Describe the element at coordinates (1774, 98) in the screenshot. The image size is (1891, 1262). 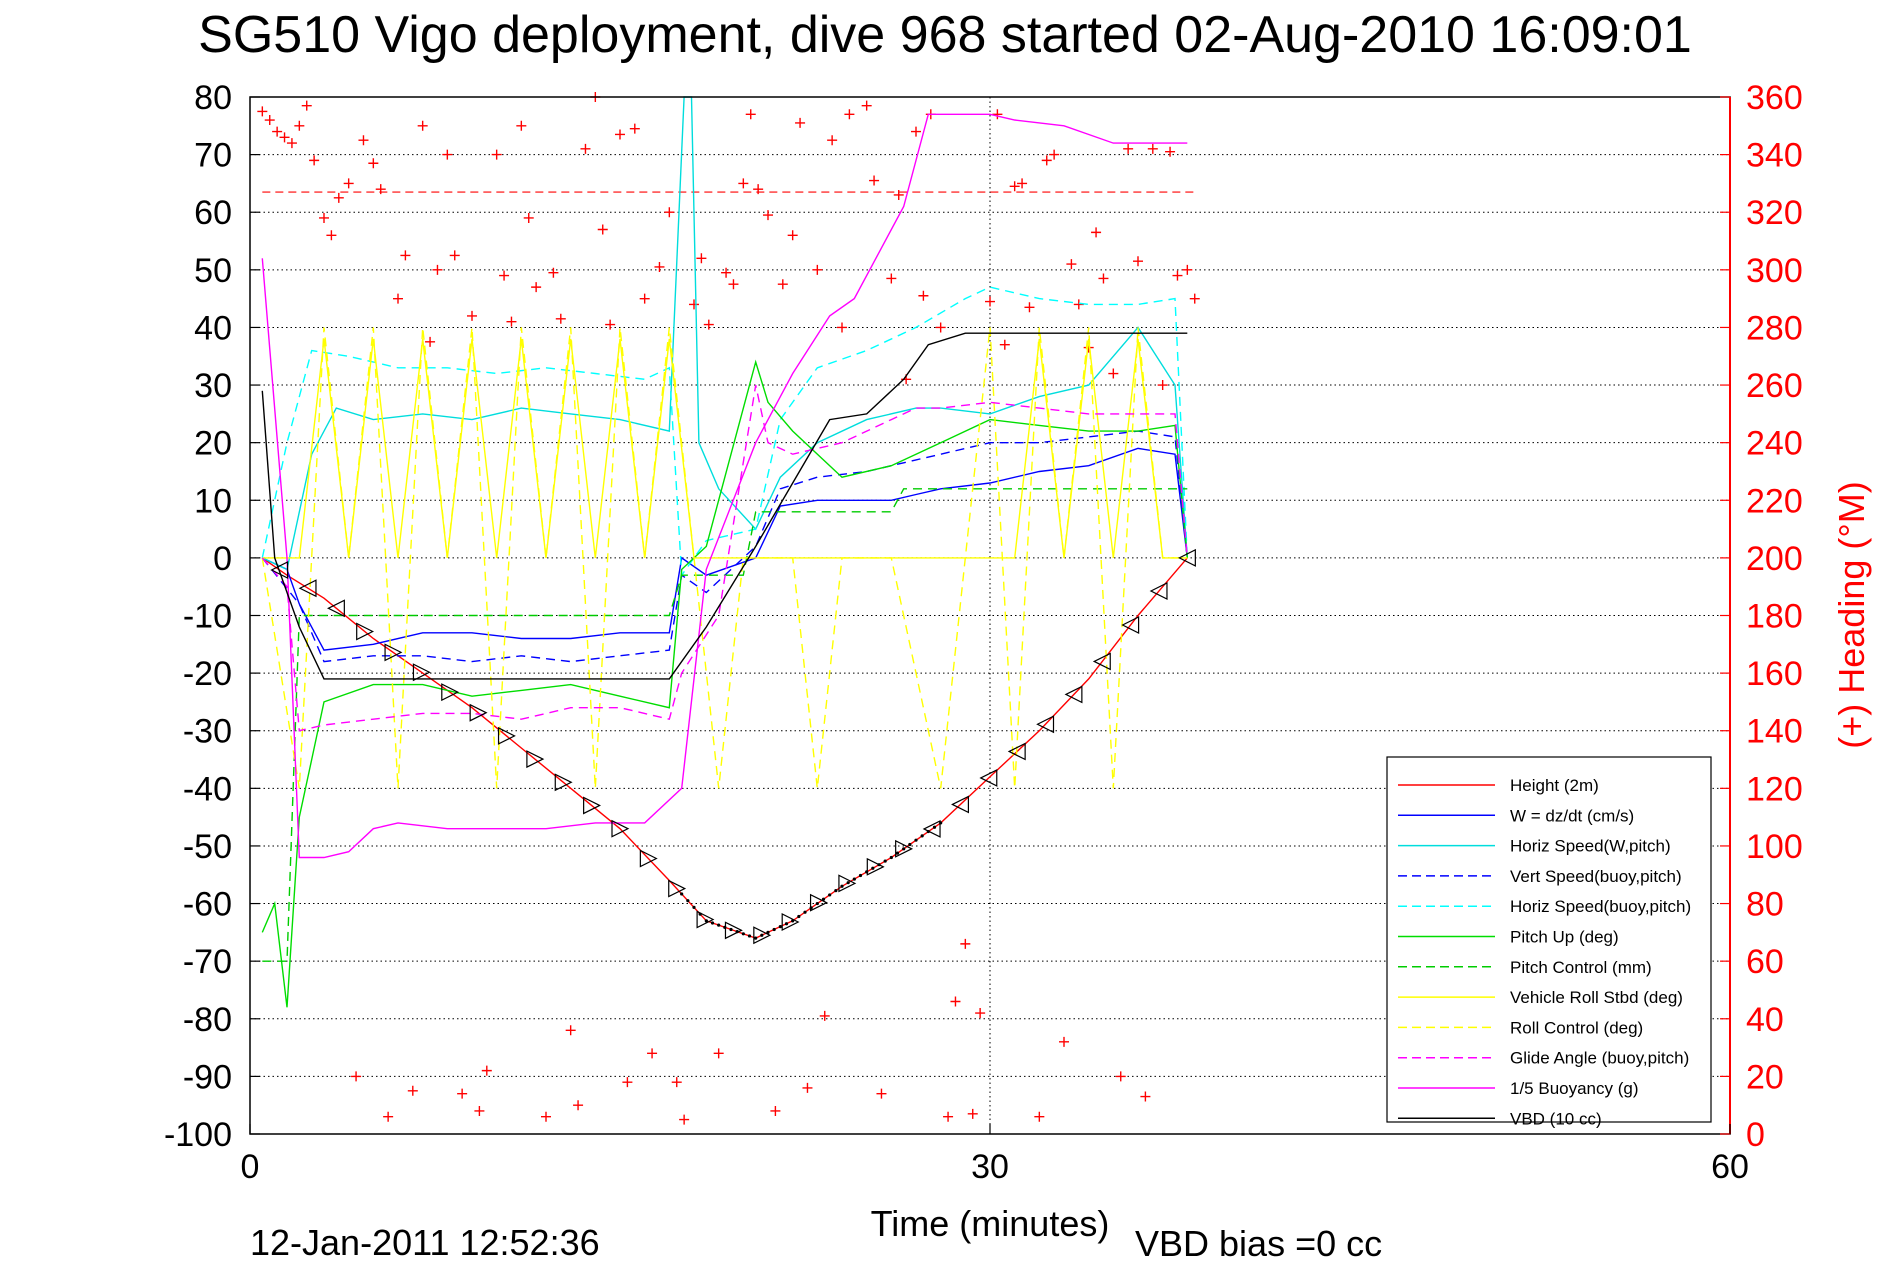
I see `y-right-tick-label: 360` at that location.